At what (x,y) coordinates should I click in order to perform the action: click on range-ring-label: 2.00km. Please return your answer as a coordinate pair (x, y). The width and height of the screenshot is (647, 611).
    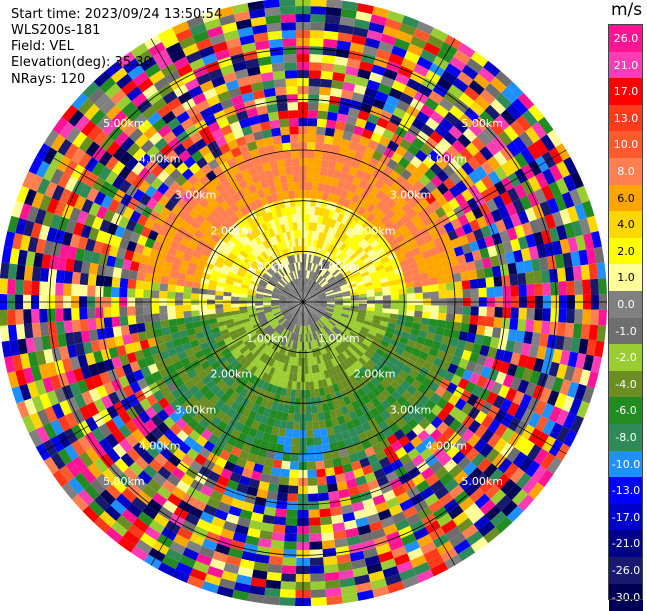
    Looking at the image, I should click on (232, 230).